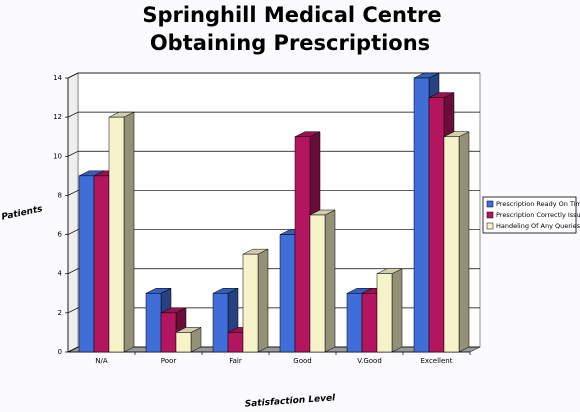 The image size is (580, 412). I want to click on y-tick-label: 10, so click(57, 156).